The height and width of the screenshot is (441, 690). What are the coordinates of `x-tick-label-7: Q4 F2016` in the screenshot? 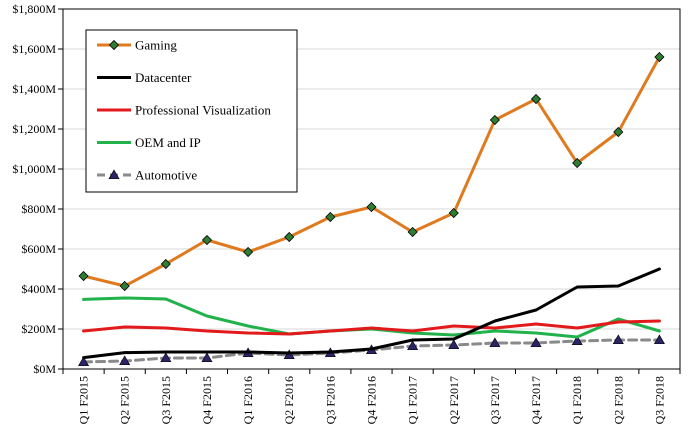 It's located at (372, 400).